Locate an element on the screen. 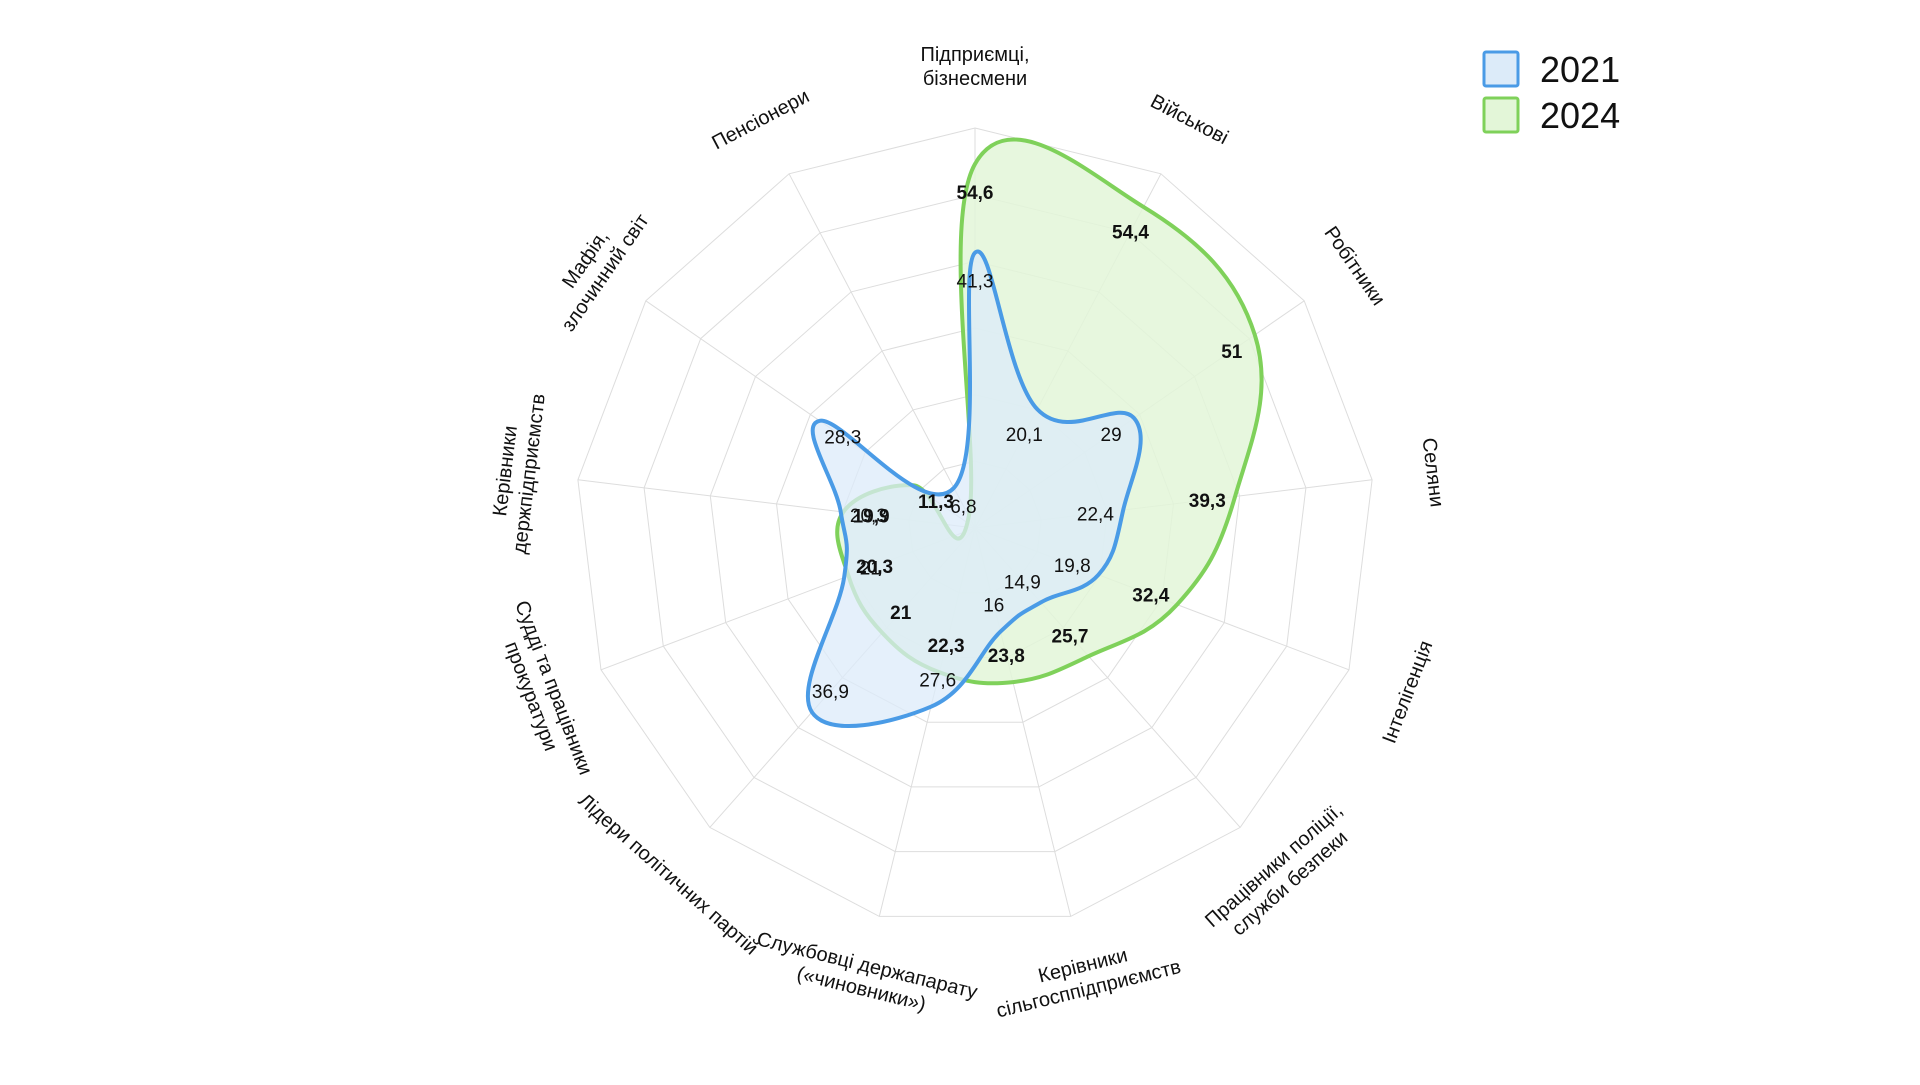 The height and width of the screenshot is (1085, 1920). value-label-2021: 27,6 is located at coordinates (937, 681).